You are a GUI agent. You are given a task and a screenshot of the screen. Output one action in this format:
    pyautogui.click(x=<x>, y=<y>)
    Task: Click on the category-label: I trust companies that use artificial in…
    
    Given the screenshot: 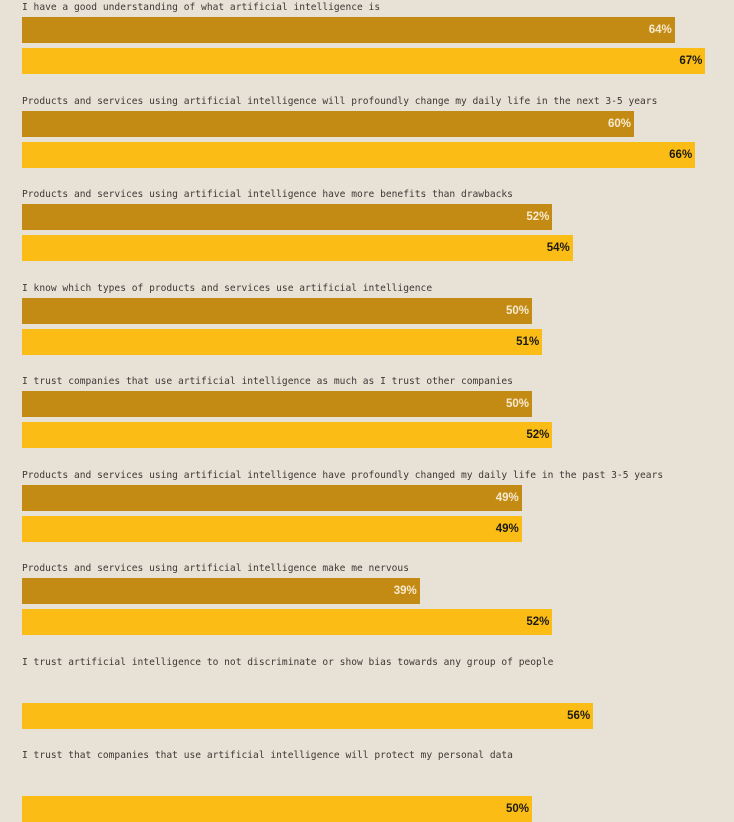 What is the action you would take?
    pyautogui.click(x=267, y=381)
    